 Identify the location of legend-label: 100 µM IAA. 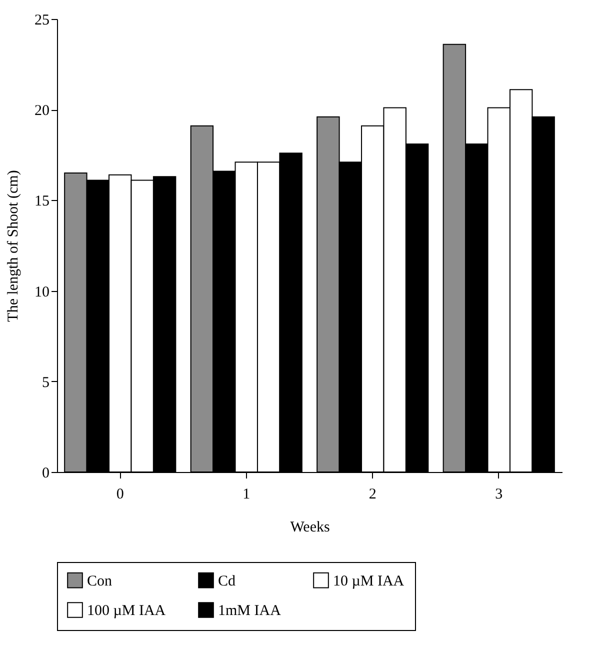
(126, 611).